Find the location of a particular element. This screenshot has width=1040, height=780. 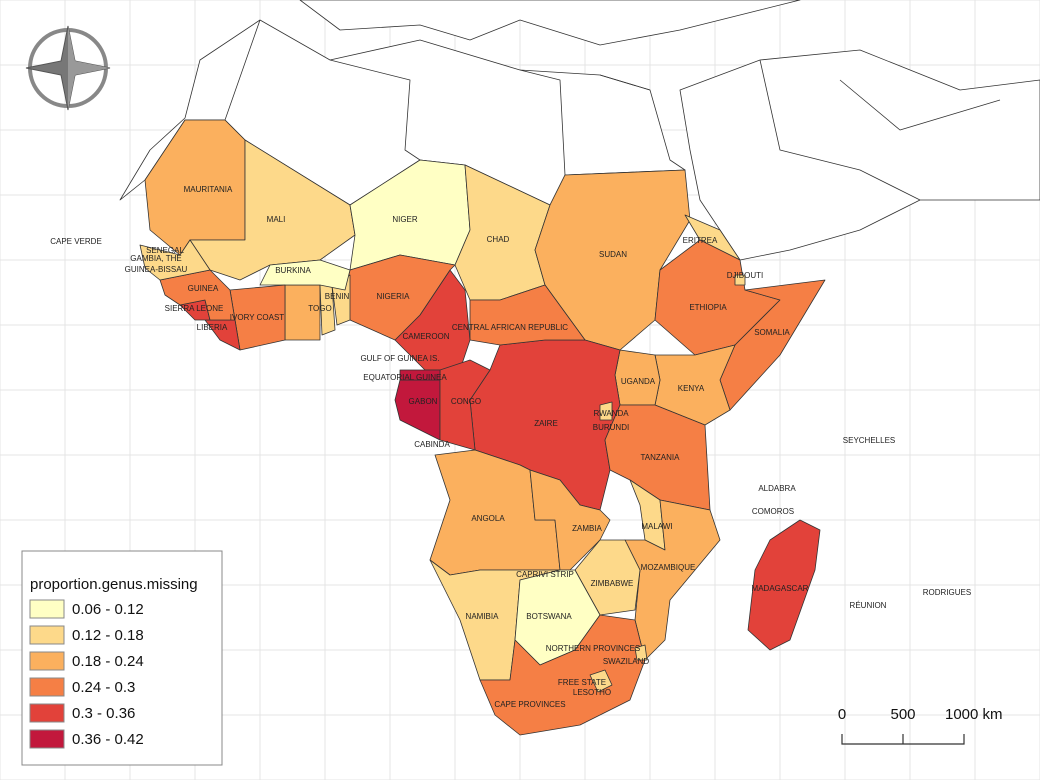

country-label: MAURITANIA is located at coordinates (208, 189).